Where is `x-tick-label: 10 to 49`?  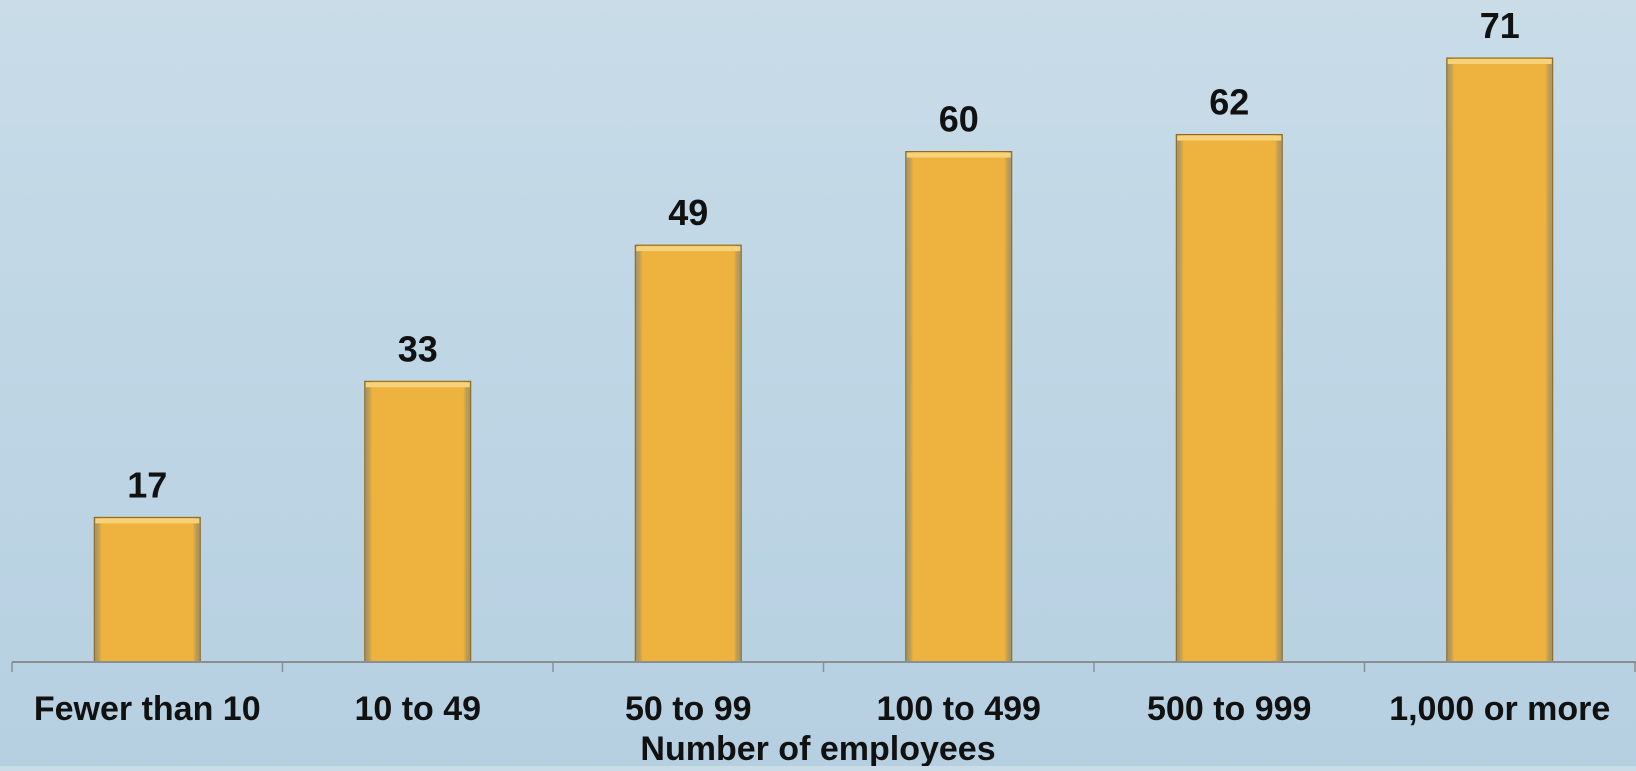
x-tick-label: 10 to 49 is located at coordinates (417, 709).